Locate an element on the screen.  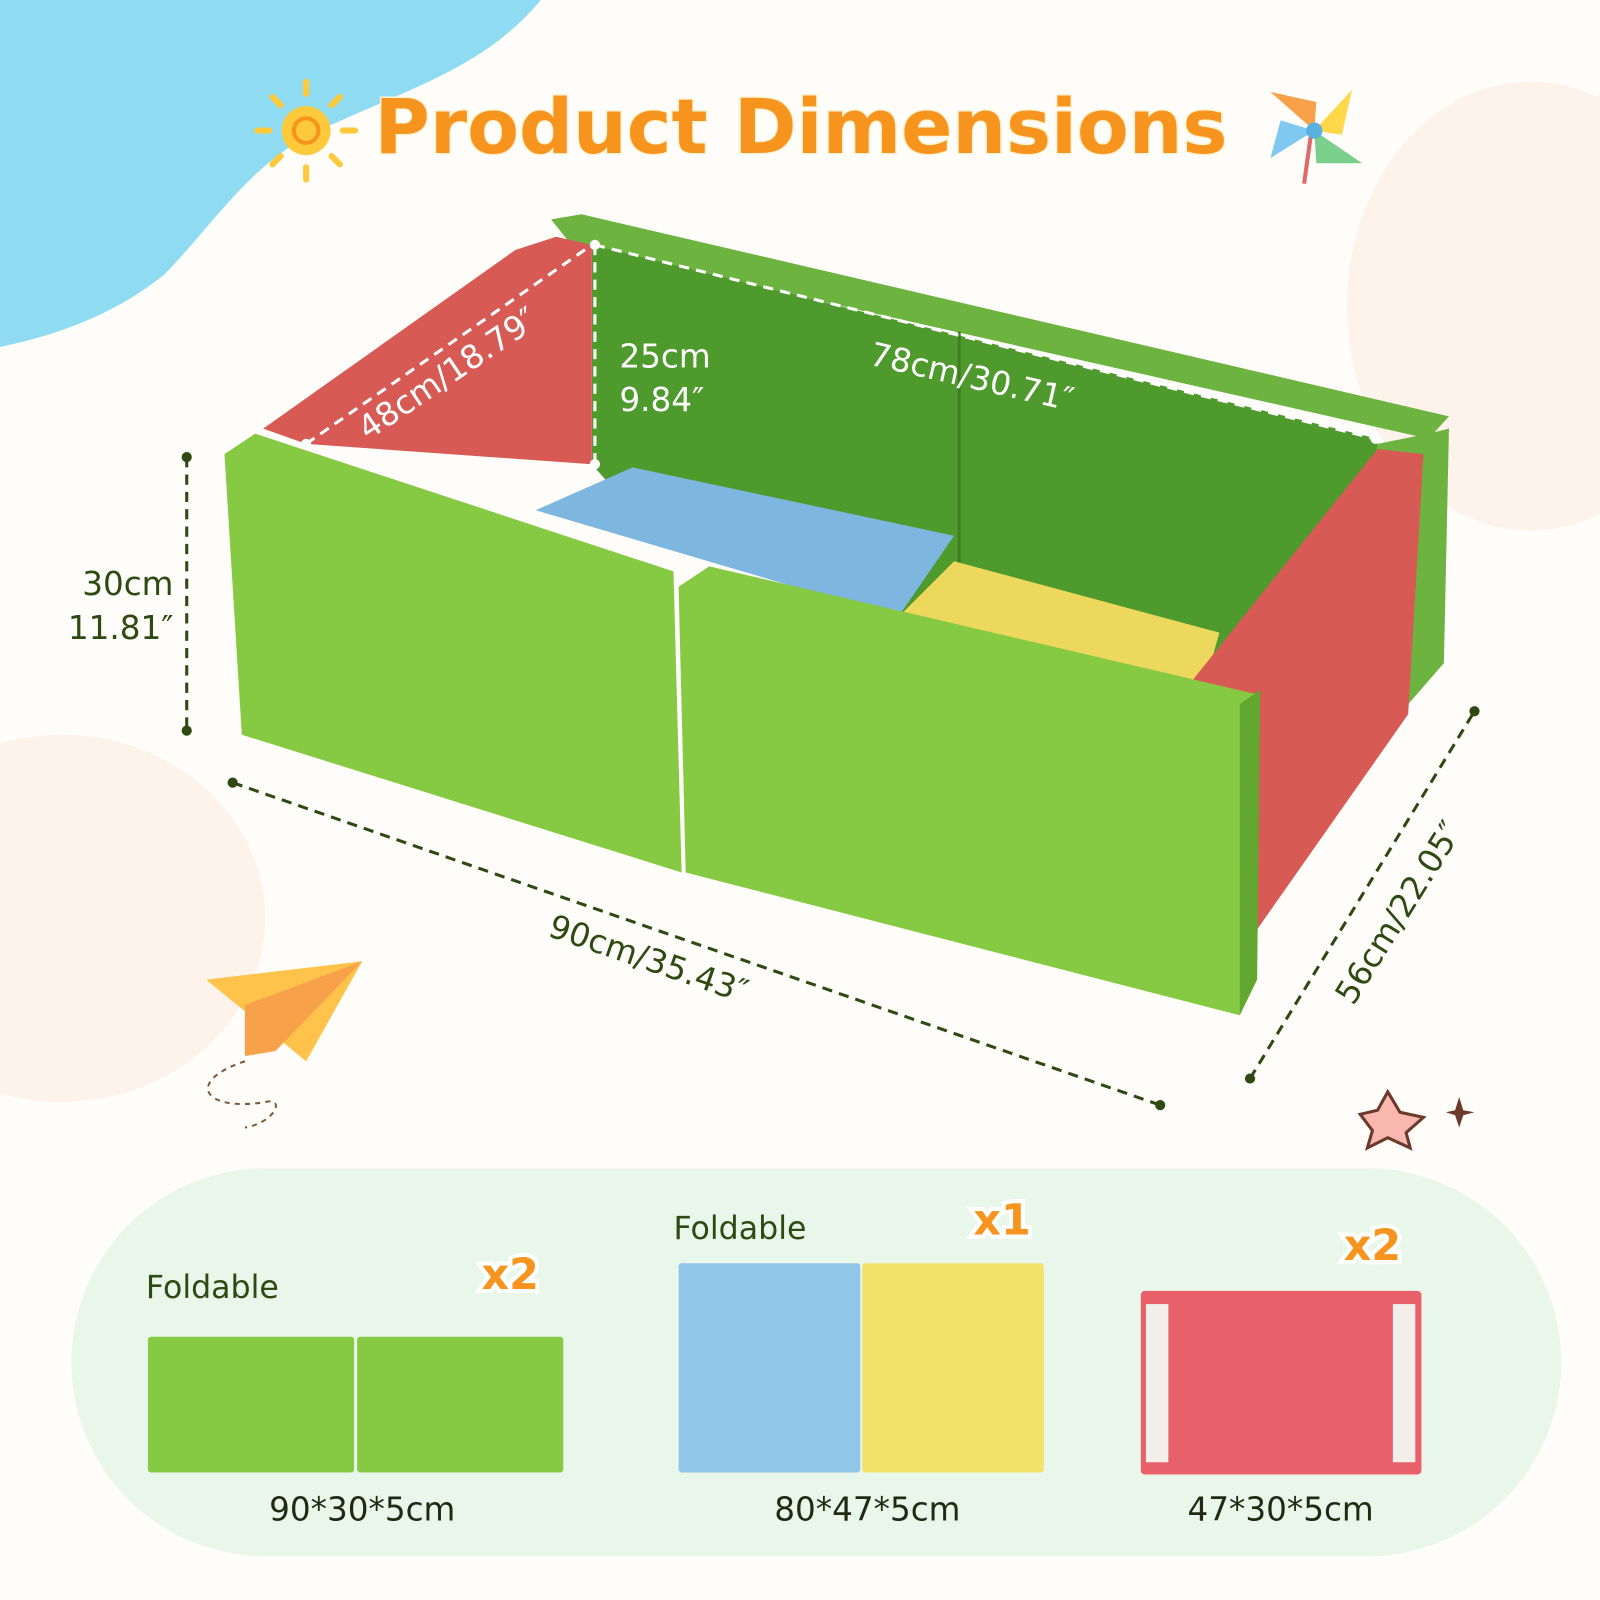
part-quantity: x1 is located at coordinates (1001, 1221).